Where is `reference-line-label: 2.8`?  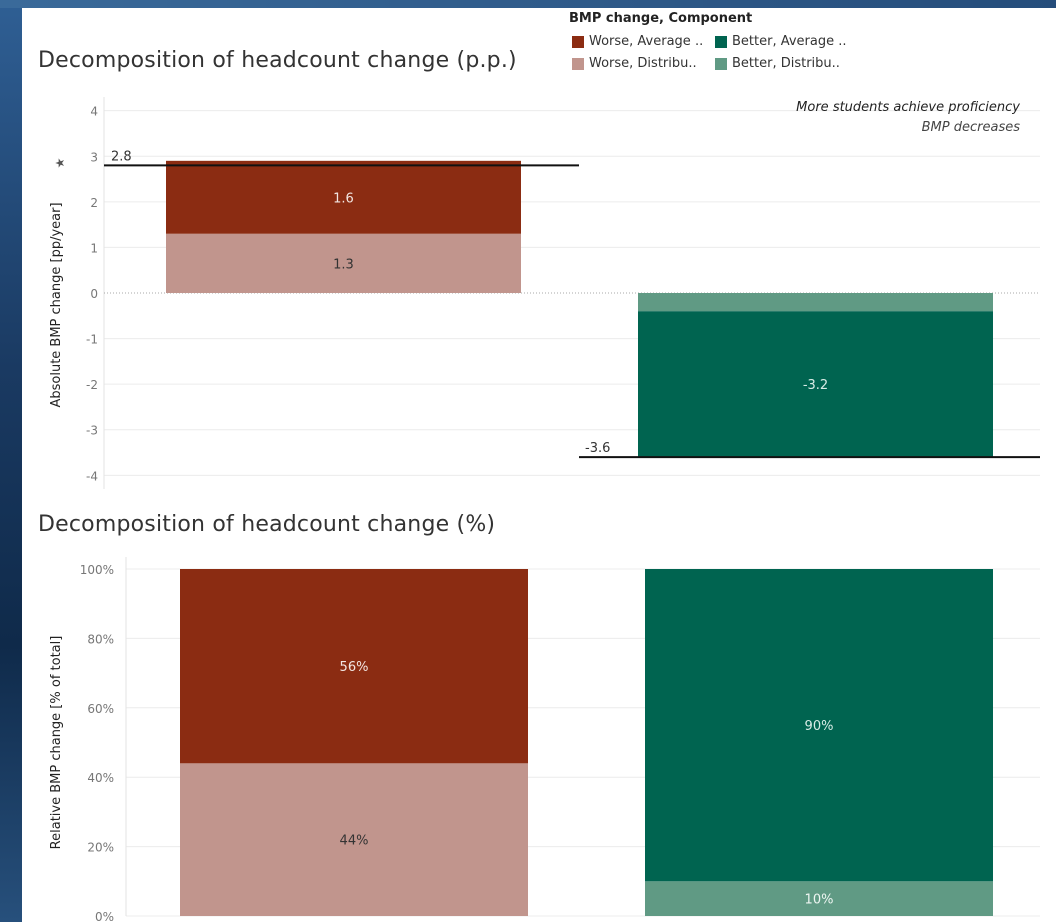
reference-line-label: 2.8 is located at coordinates (121, 156).